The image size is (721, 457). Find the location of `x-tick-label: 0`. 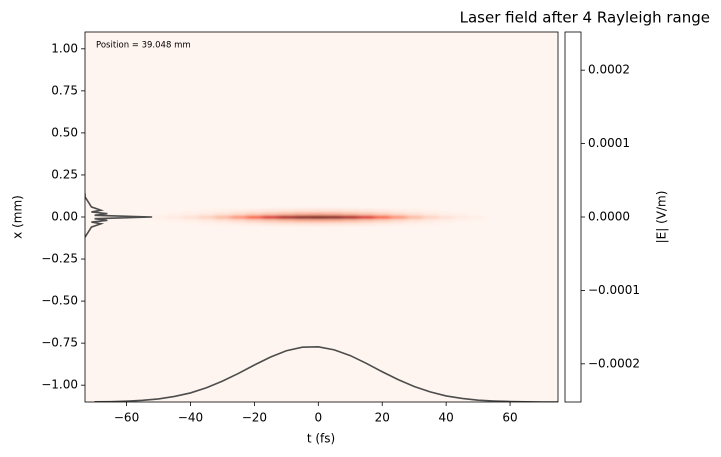

x-tick-label: 0 is located at coordinates (318, 418).